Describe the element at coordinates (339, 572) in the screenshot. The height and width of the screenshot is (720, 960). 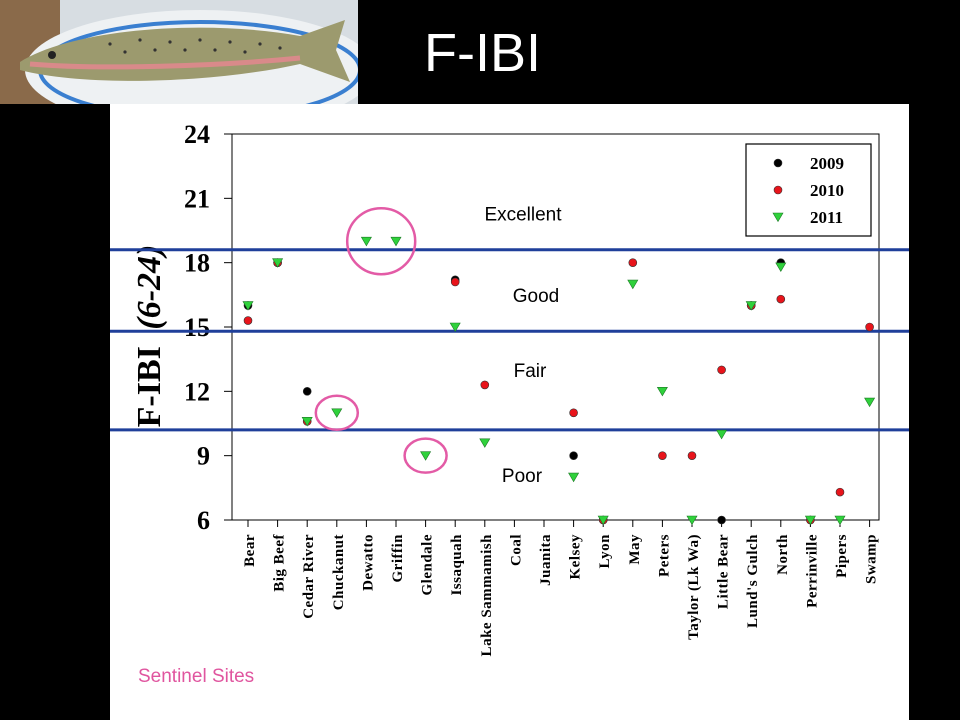
I see `x-category-label: Chuckanut` at that location.